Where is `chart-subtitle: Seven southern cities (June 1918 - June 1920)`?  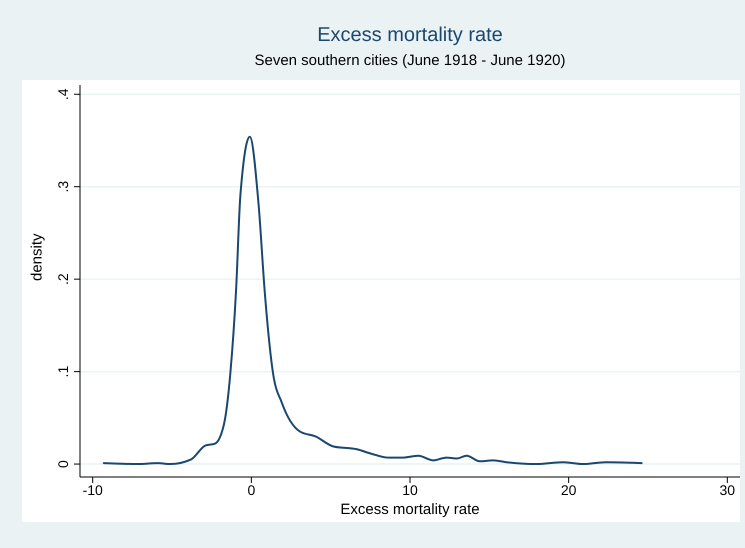
chart-subtitle: Seven southern cities (June 1918 - June 1920) is located at coordinates (410, 60).